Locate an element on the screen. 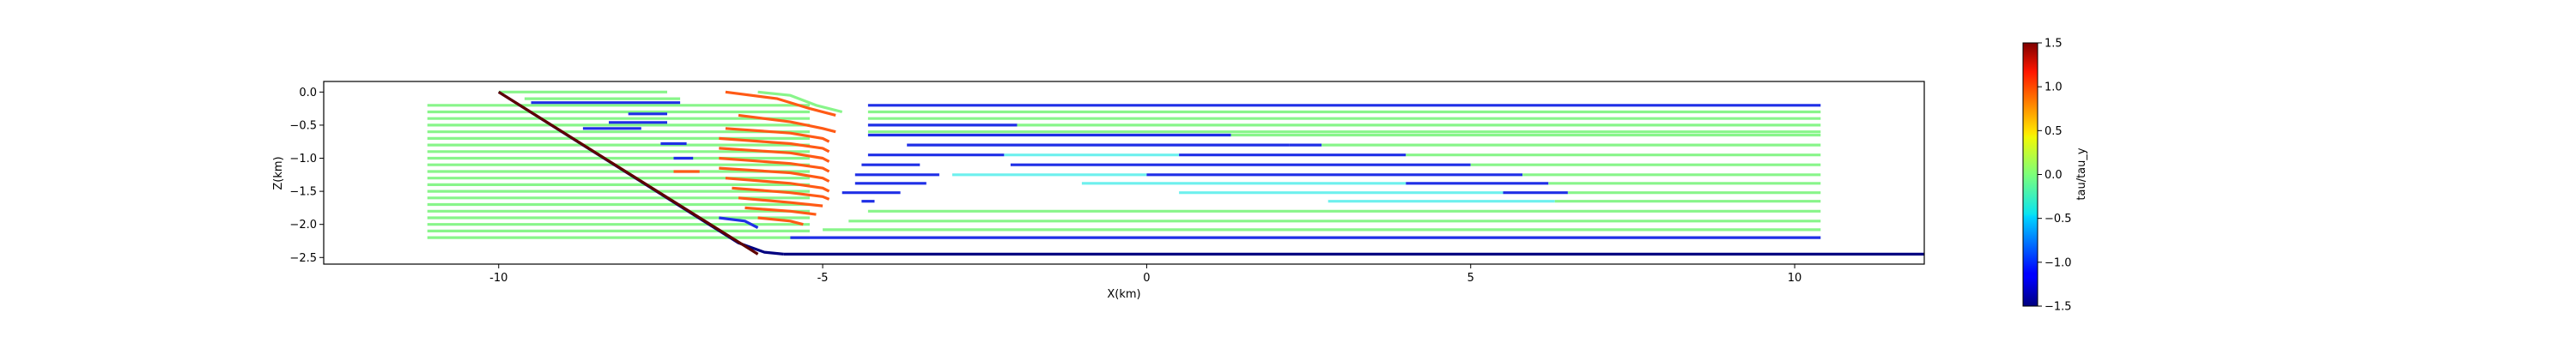 This screenshot has width=2576, height=343. x-tick-label: -10 is located at coordinates (498, 279).